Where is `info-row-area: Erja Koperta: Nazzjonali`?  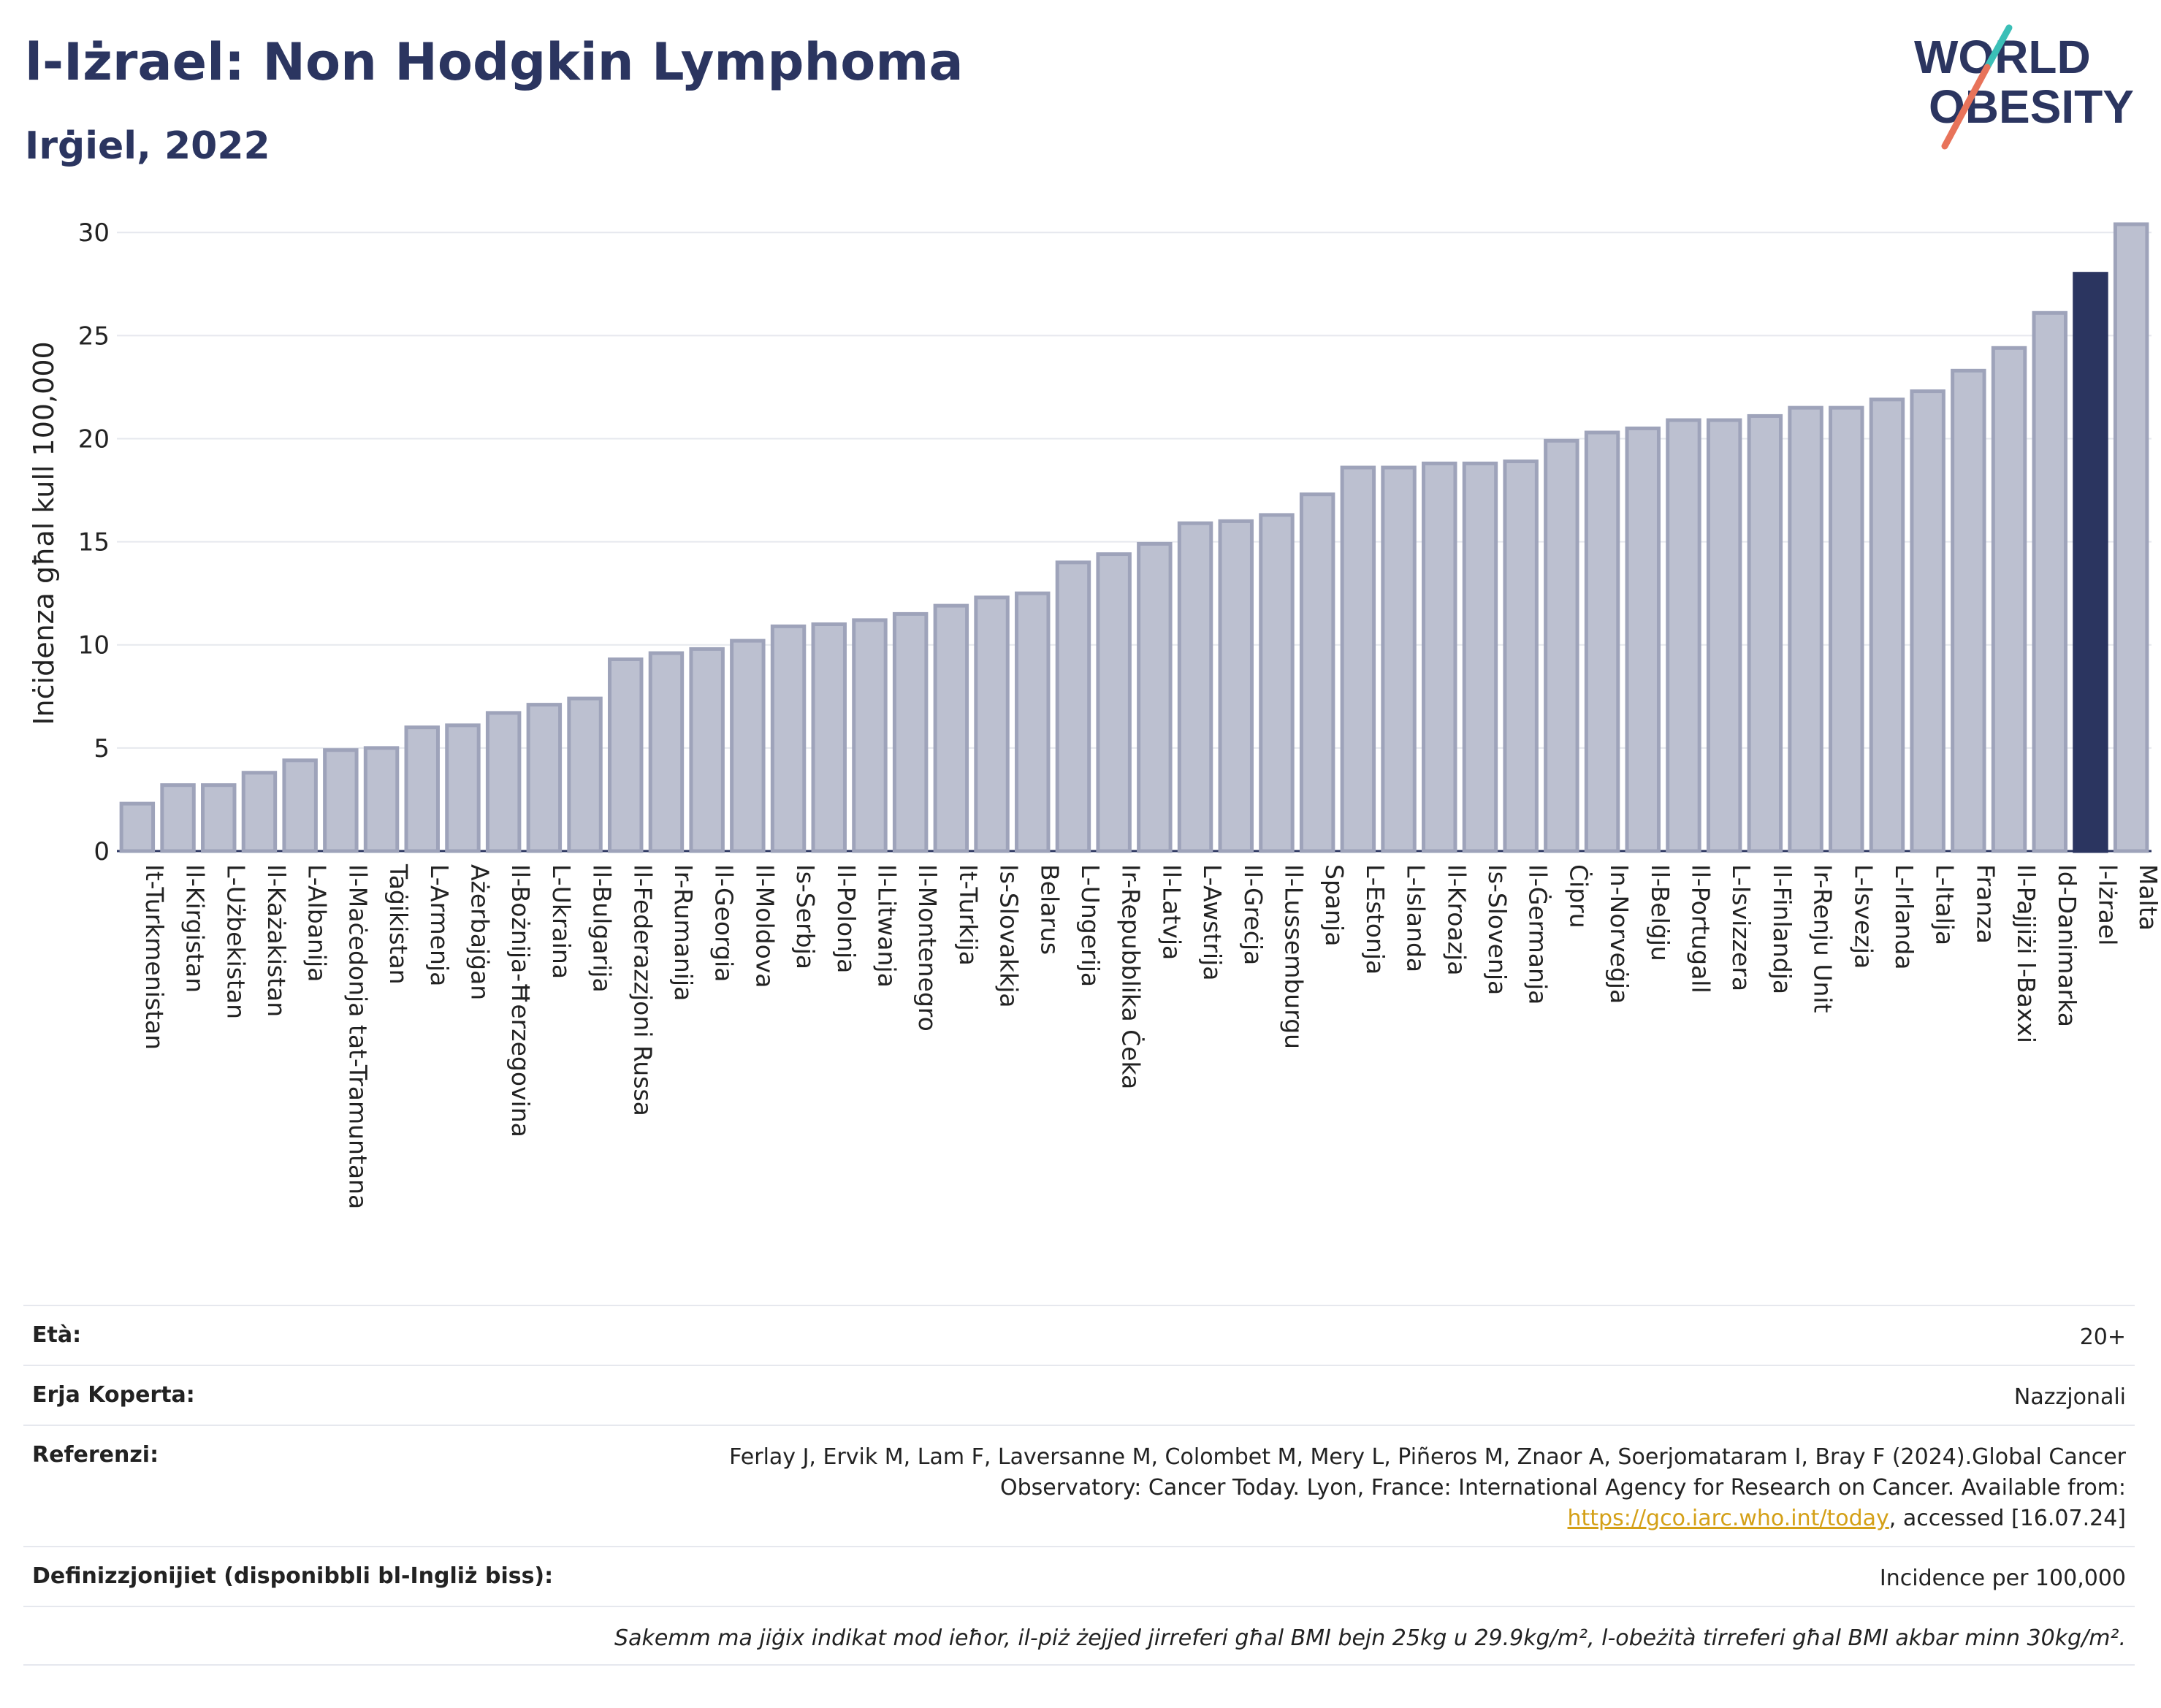 info-row-area: Erja Koperta: Nazzjonali is located at coordinates (1079, 1395).